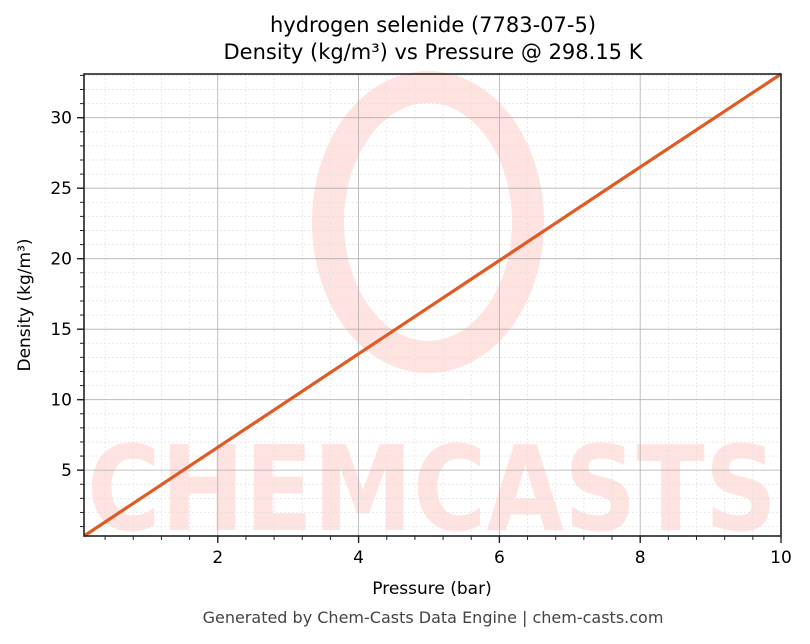  What do you see at coordinates (25, 304) in the screenshot?
I see `y-axis-label: Density (kg/m³)` at bounding box center [25, 304].